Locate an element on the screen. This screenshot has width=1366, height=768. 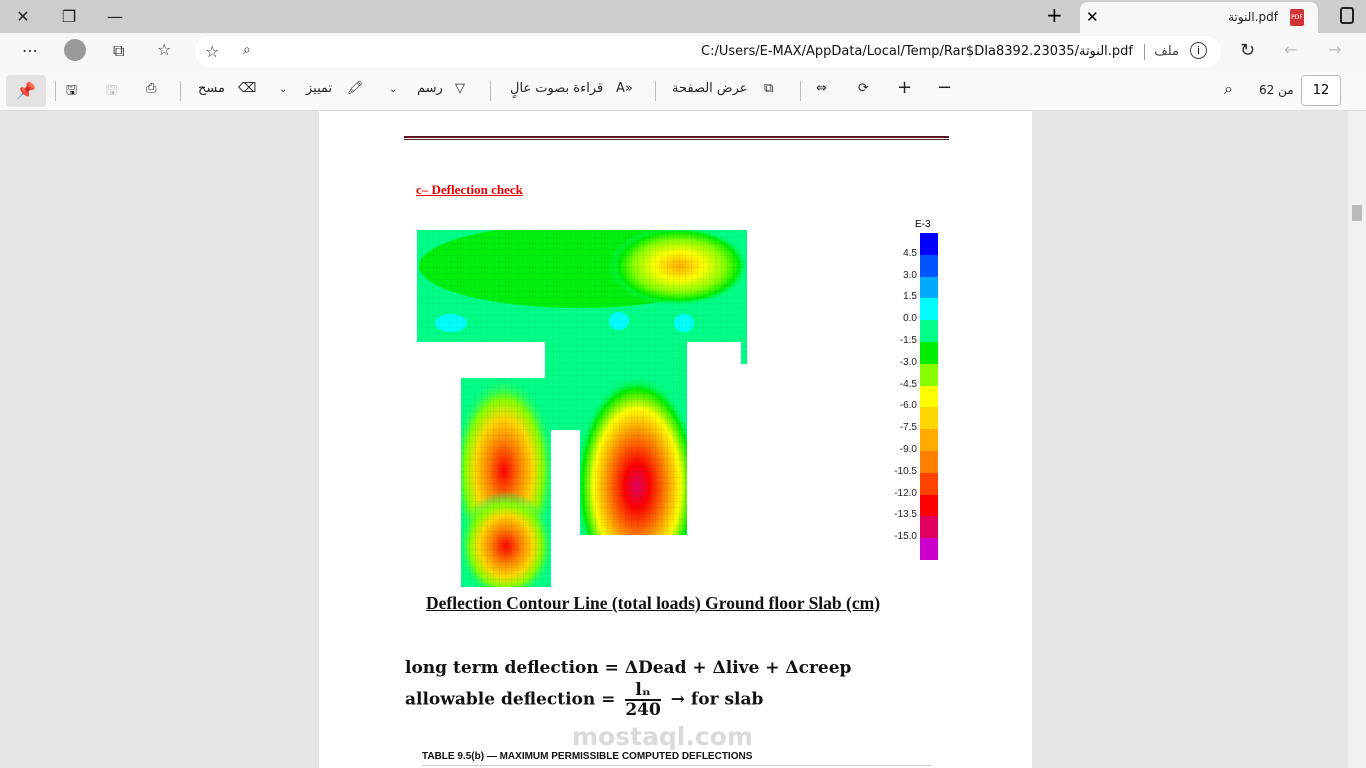
page-view-button: عرض الصفحة is located at coordinates (710, 88).